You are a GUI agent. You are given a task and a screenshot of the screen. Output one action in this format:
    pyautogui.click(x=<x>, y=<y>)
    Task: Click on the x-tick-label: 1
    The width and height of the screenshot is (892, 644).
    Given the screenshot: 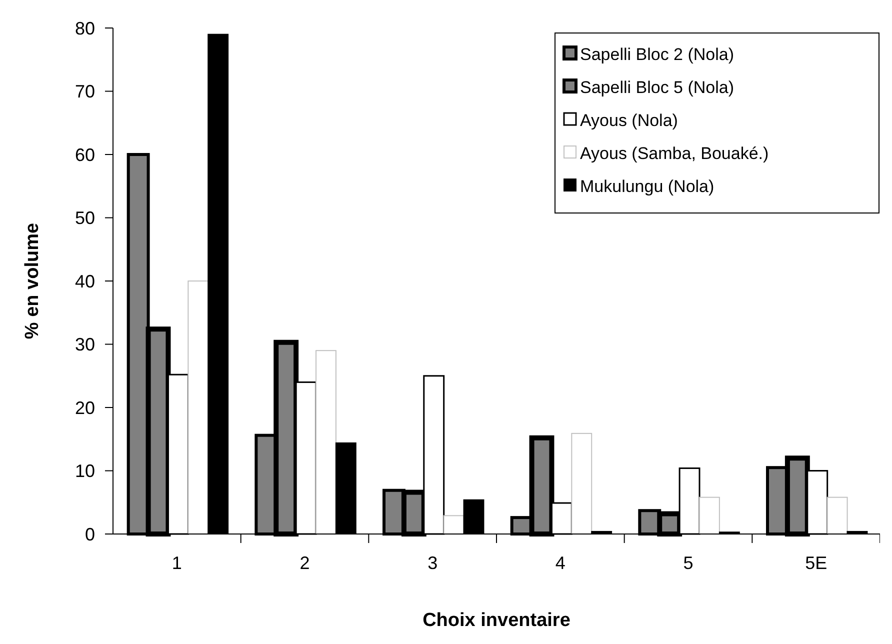 What is the action you would take?
    pyautogui.click(x=177, y=563)
    